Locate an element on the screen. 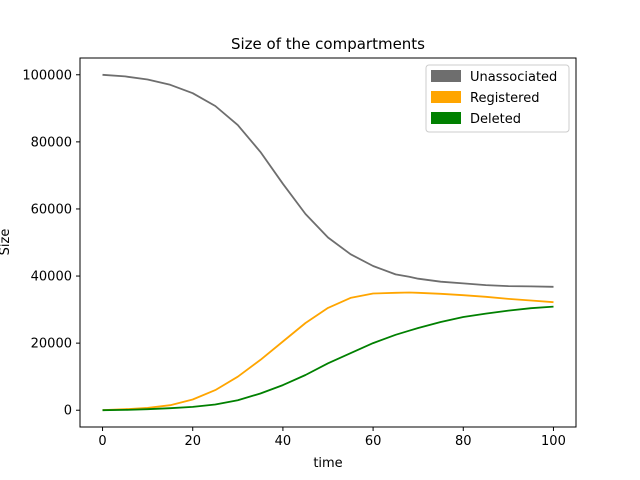 The image size is (640, 480). y-axis-ticks: 0 20000 40000 60000 80000 100000 is located at coordinates (51, 243).